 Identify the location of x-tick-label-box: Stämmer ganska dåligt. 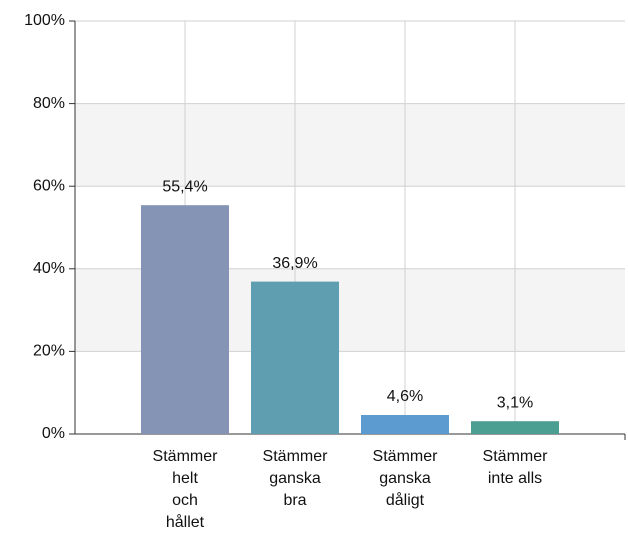
(405, 478).